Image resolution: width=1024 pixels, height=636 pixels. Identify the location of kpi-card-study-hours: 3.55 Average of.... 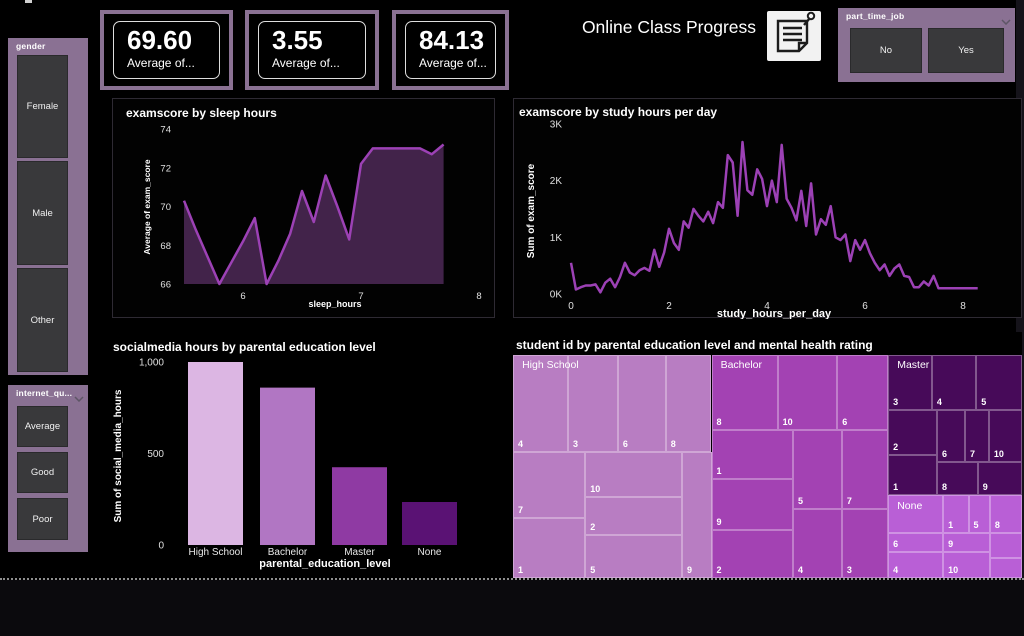
(312, 50).